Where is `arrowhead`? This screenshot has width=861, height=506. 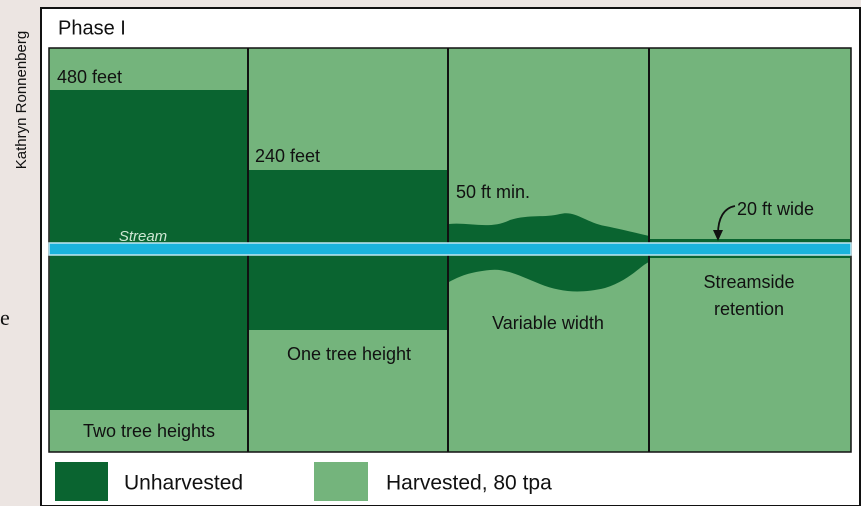 arrowhead is located at coordinates (718, 235).